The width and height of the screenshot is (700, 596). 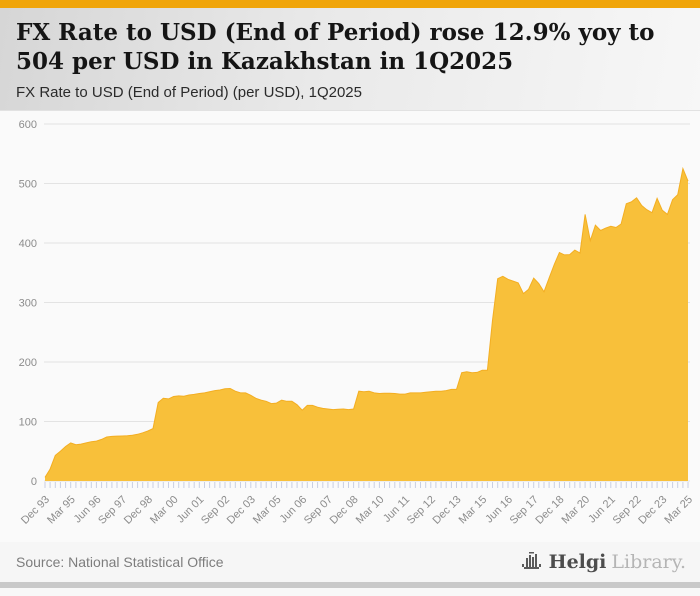 What do you see at coordinates (241, 510) in the screenshot?
I see `svg-text: Dec 03` at bounding box center [241, 510].